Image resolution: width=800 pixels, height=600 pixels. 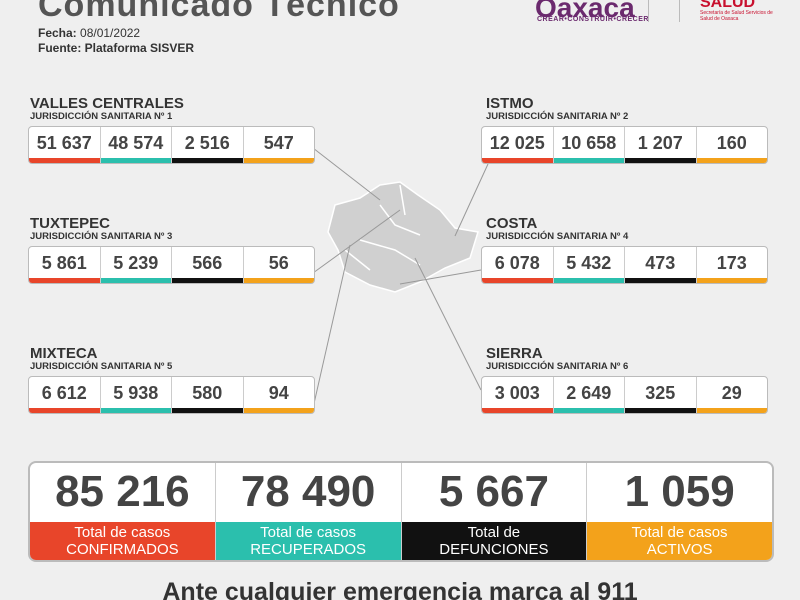 I want to click on total-value: 1 059, so click(x=679, y=491).